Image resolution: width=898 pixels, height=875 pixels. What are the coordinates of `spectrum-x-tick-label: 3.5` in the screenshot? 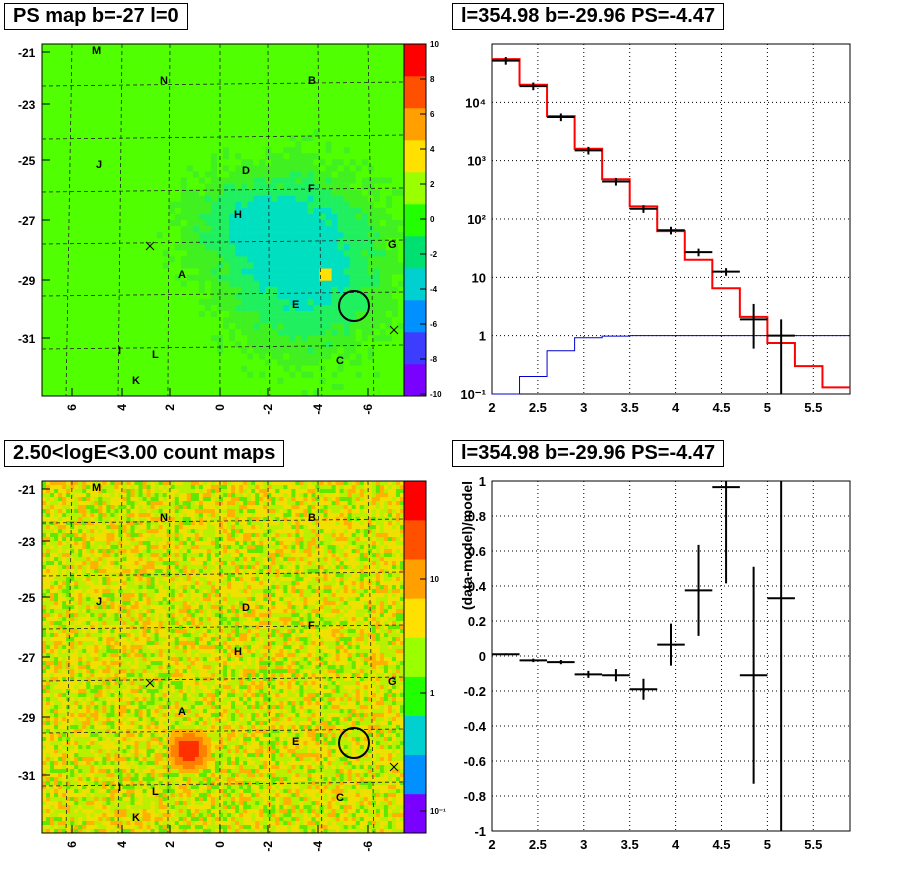 It's located at (630, 407).